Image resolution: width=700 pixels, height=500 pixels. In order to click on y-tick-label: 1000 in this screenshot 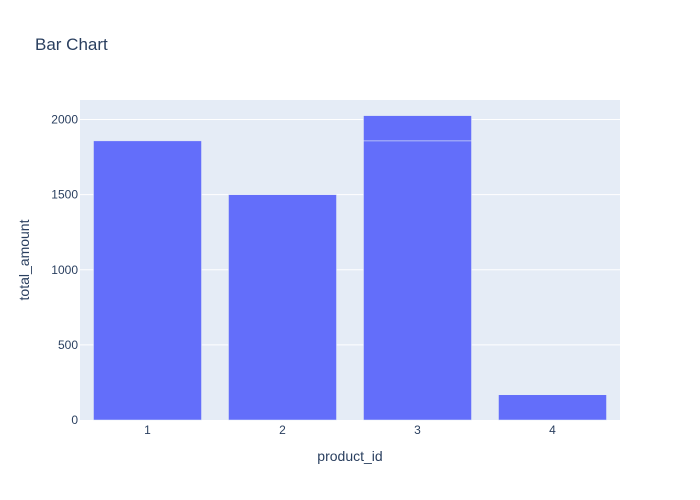, I will do `click(64, 270)`.